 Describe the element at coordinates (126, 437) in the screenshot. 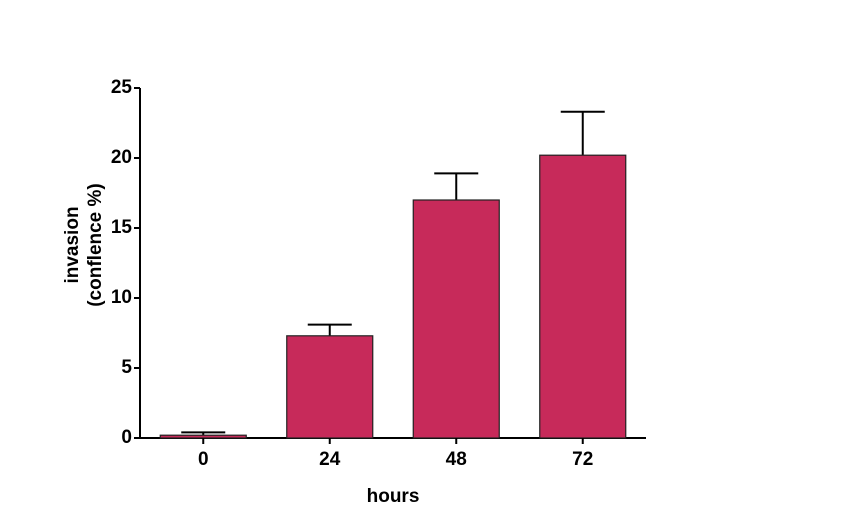

I see `y-tick-label: 0` at that location.